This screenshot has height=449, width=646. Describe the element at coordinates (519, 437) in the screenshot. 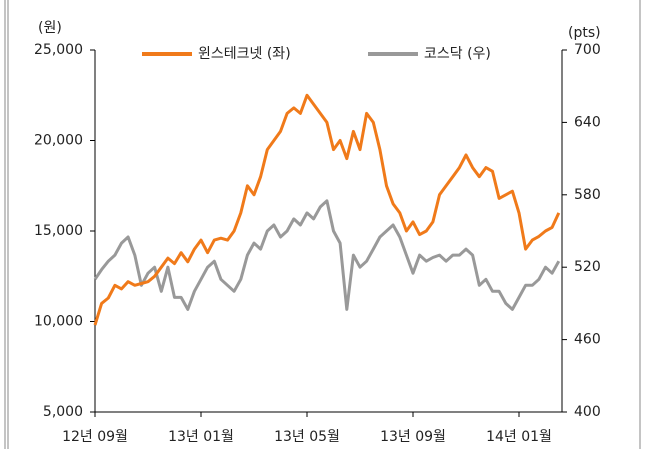

I see `x-tick-label: 14년 01월` at that location.